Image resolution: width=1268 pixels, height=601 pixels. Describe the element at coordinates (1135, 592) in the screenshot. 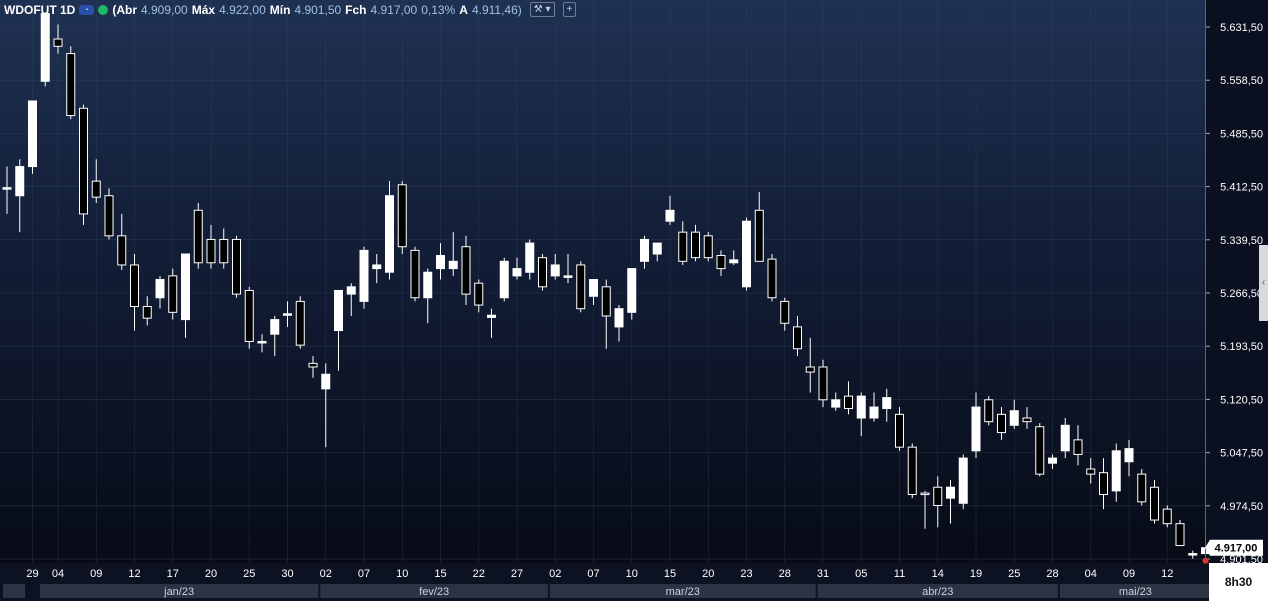

I see `month-label: mai/23` at that location.